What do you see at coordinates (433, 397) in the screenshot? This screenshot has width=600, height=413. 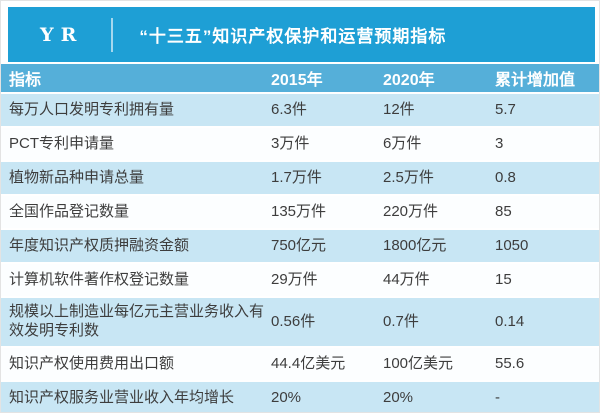 I see `value-2020-cell: 20%` at bounding box center [433, 397].